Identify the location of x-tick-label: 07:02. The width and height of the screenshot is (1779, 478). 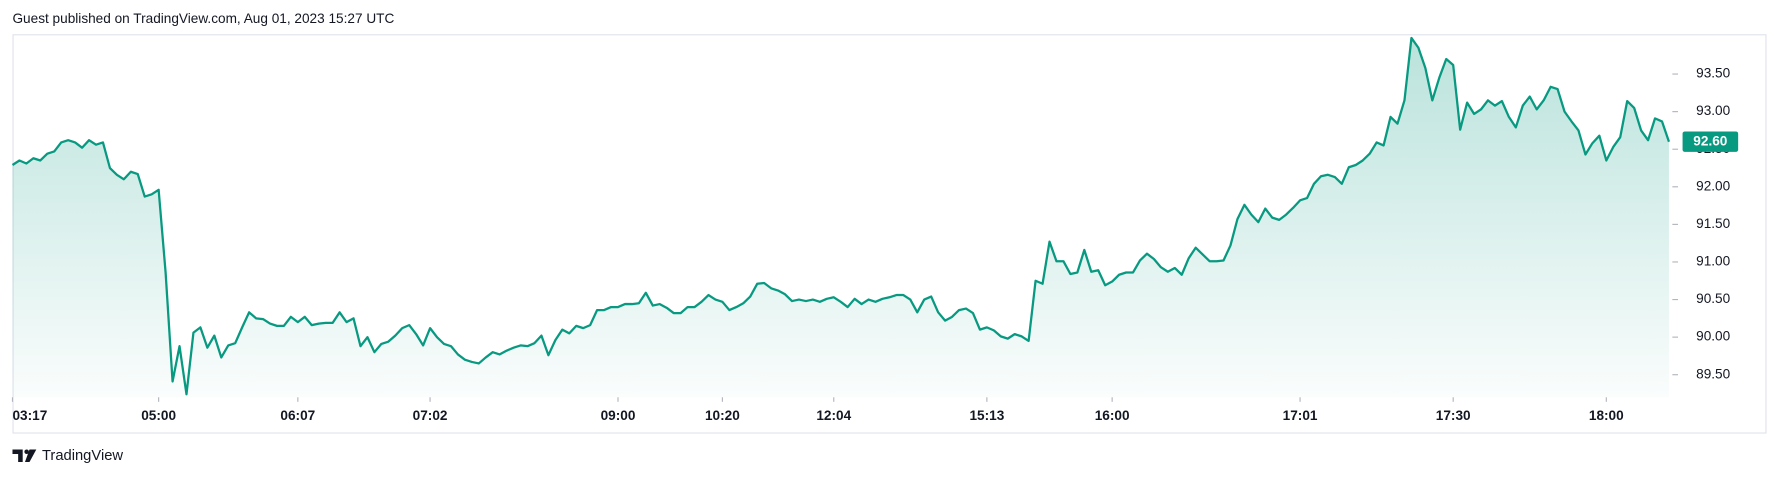
(430, 415).